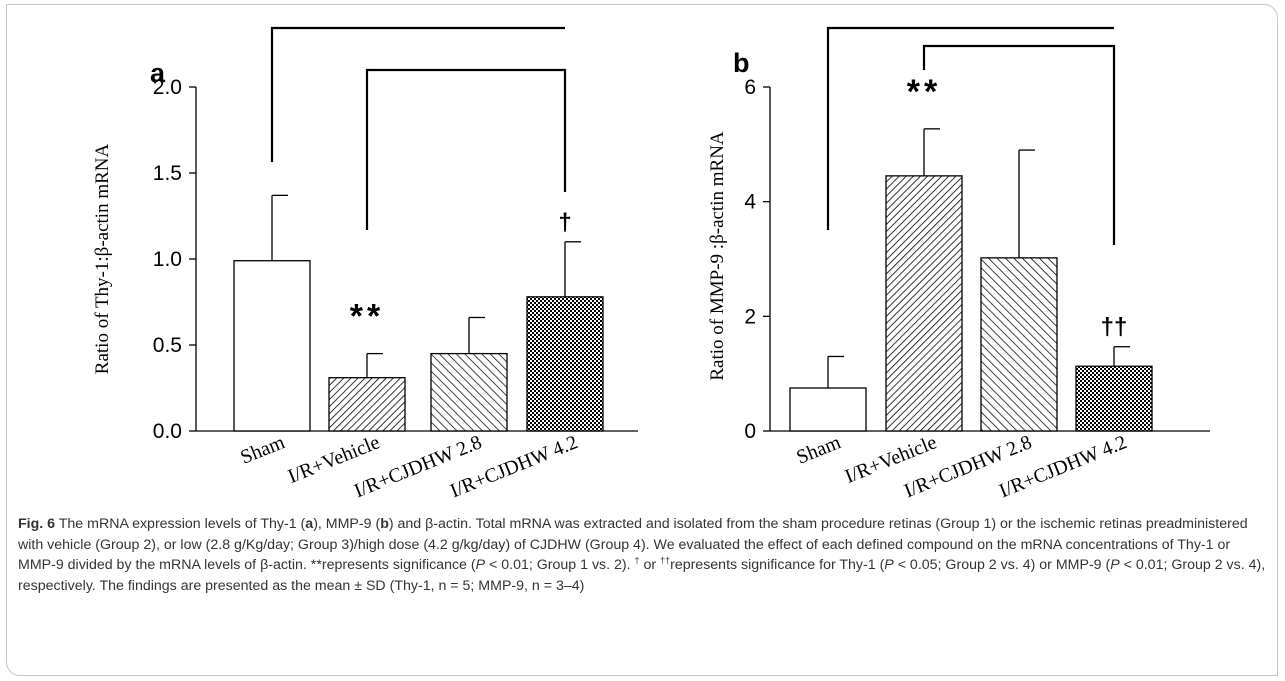 The height and width of the screenshot is (681, 1285). What do you see at coordinates (180, 524) in the screenshot?
I see `caption-text-1: The mRNA expression levels of Thy-1 (` at bounding box center [180, 524].